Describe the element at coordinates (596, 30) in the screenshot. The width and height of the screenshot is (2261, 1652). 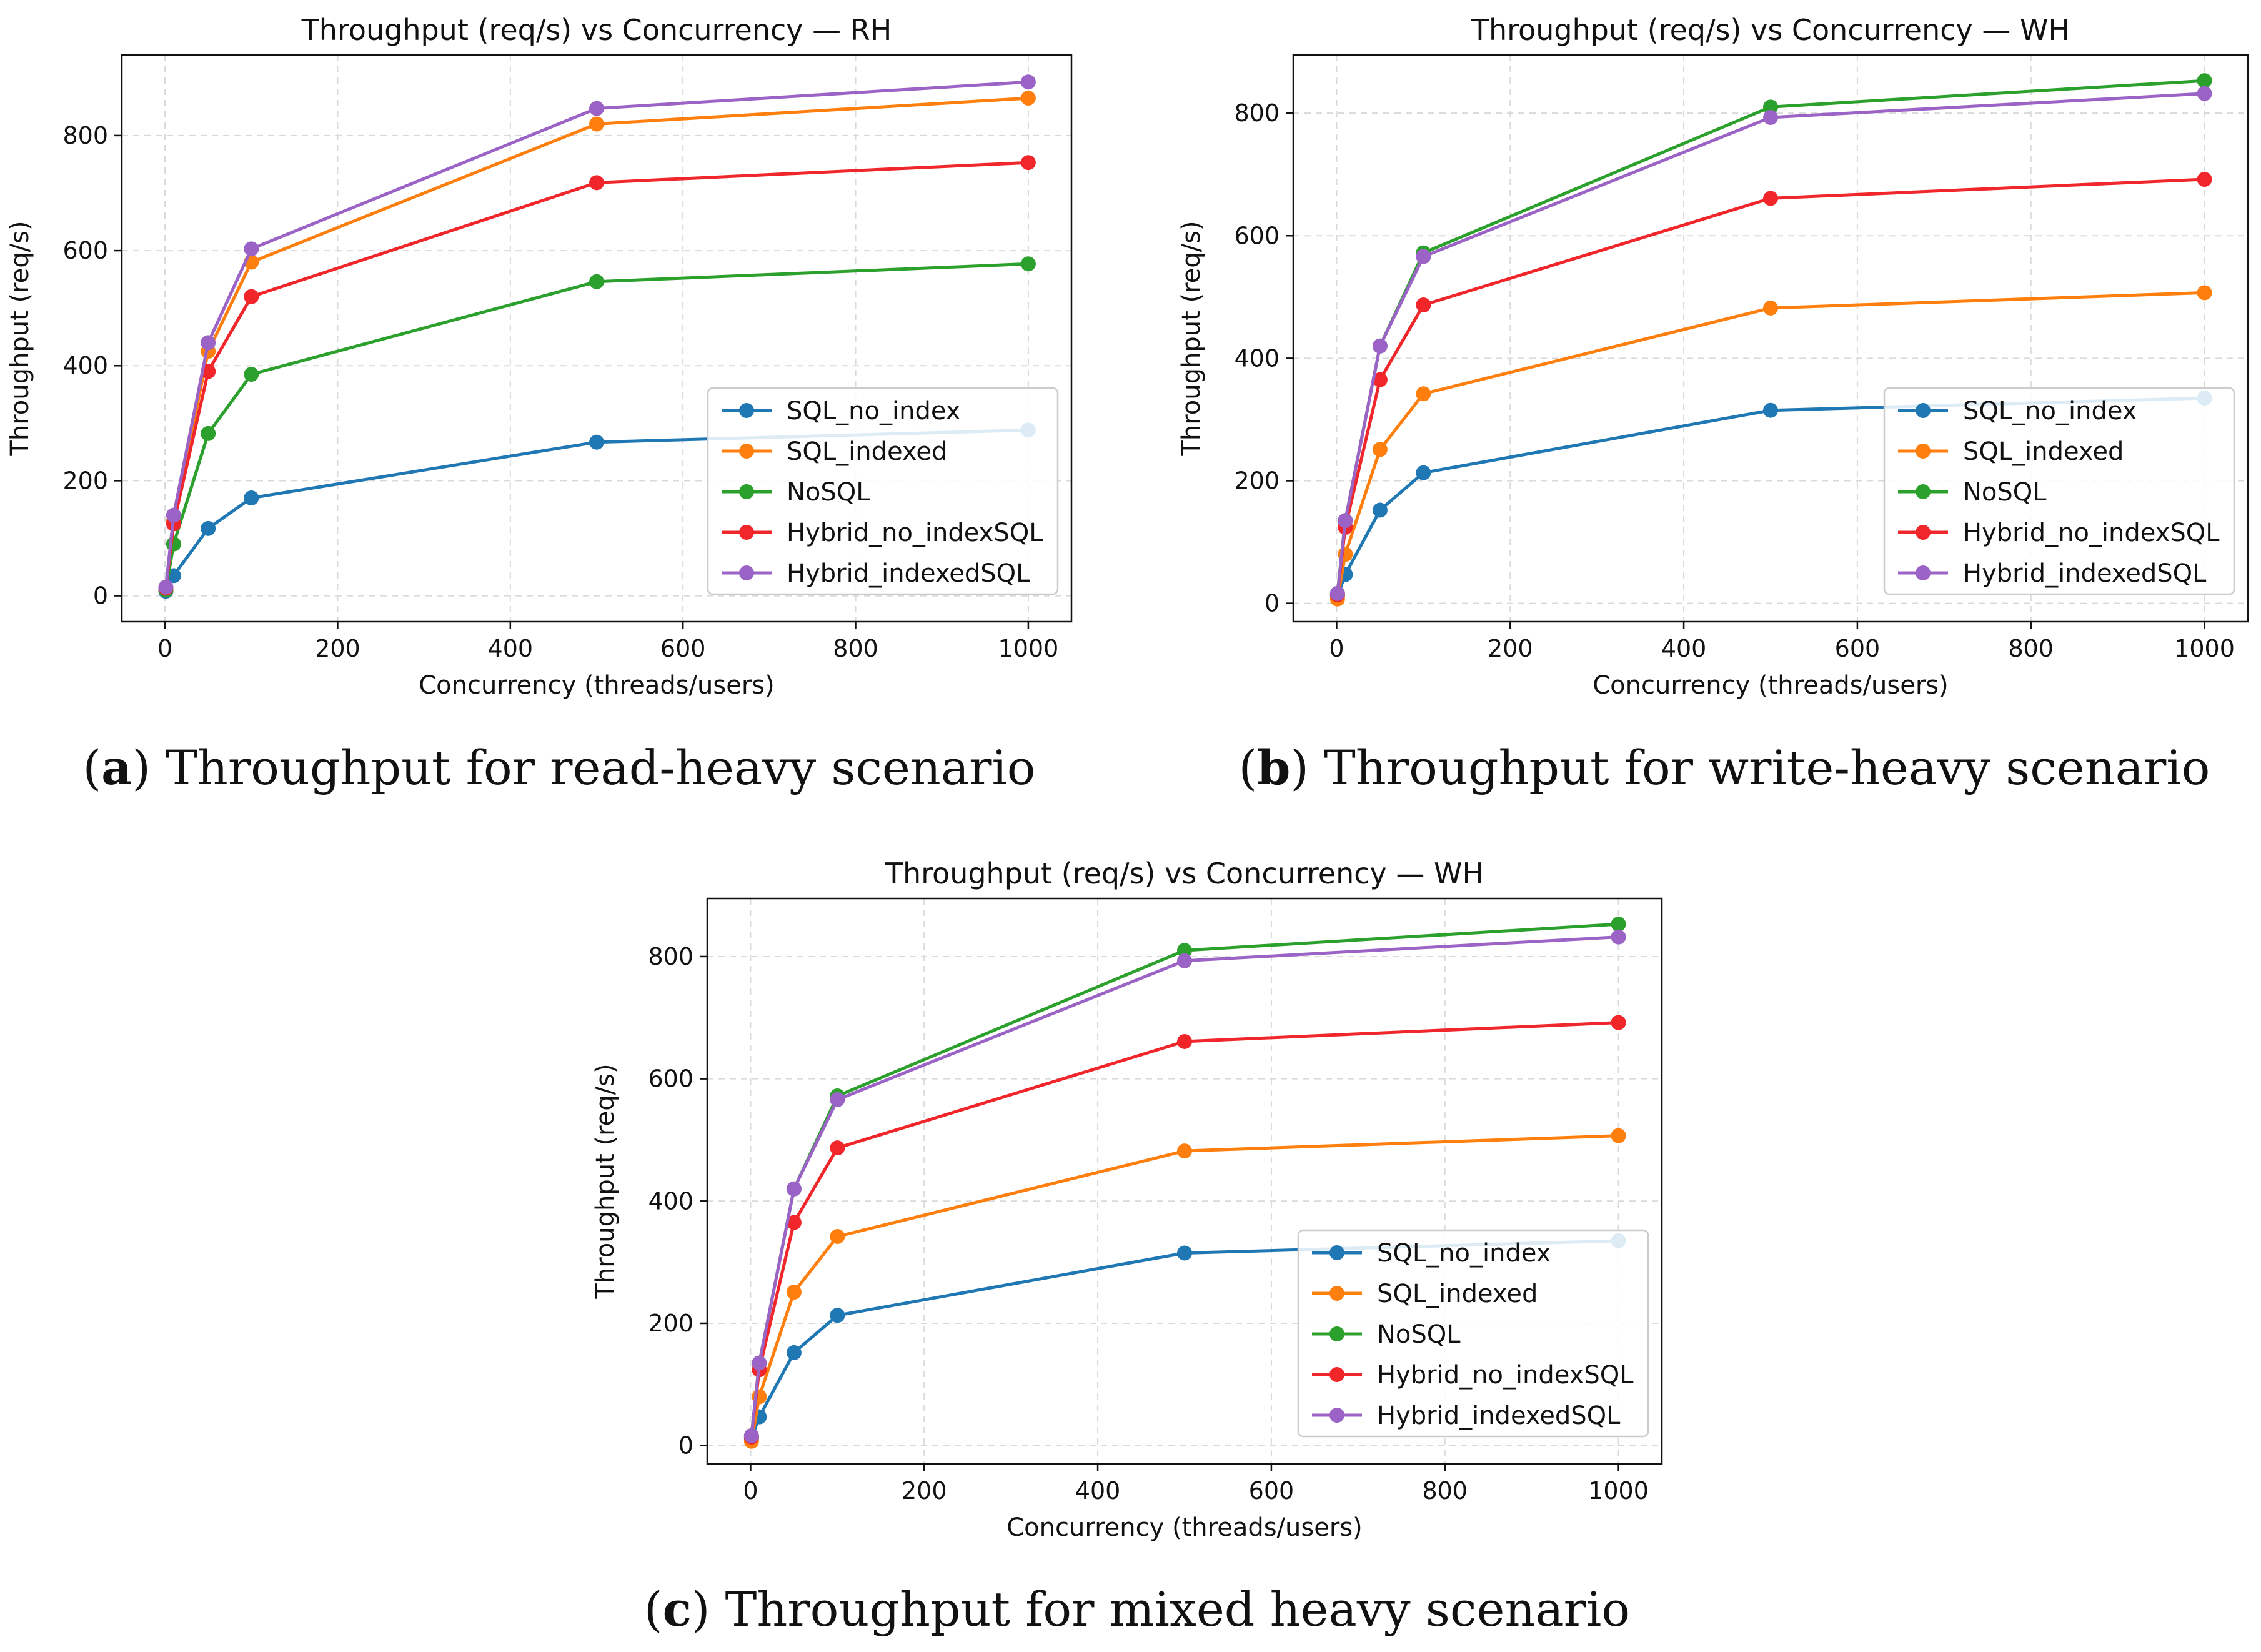
I see `chart-title: Throughput (req/s) vs Concurrency — RH` at that location.